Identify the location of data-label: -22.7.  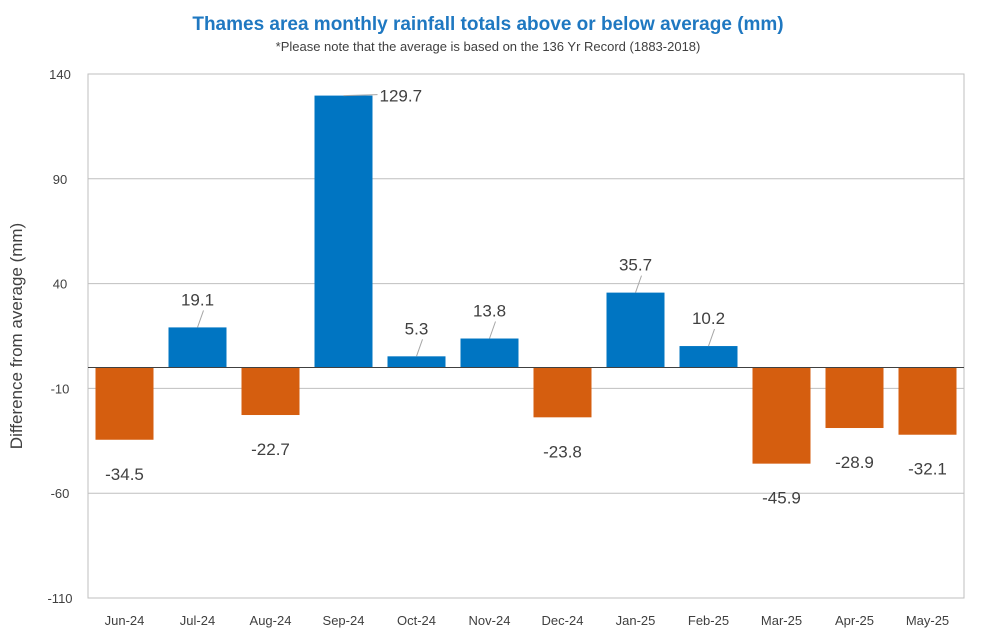
(270, 449).